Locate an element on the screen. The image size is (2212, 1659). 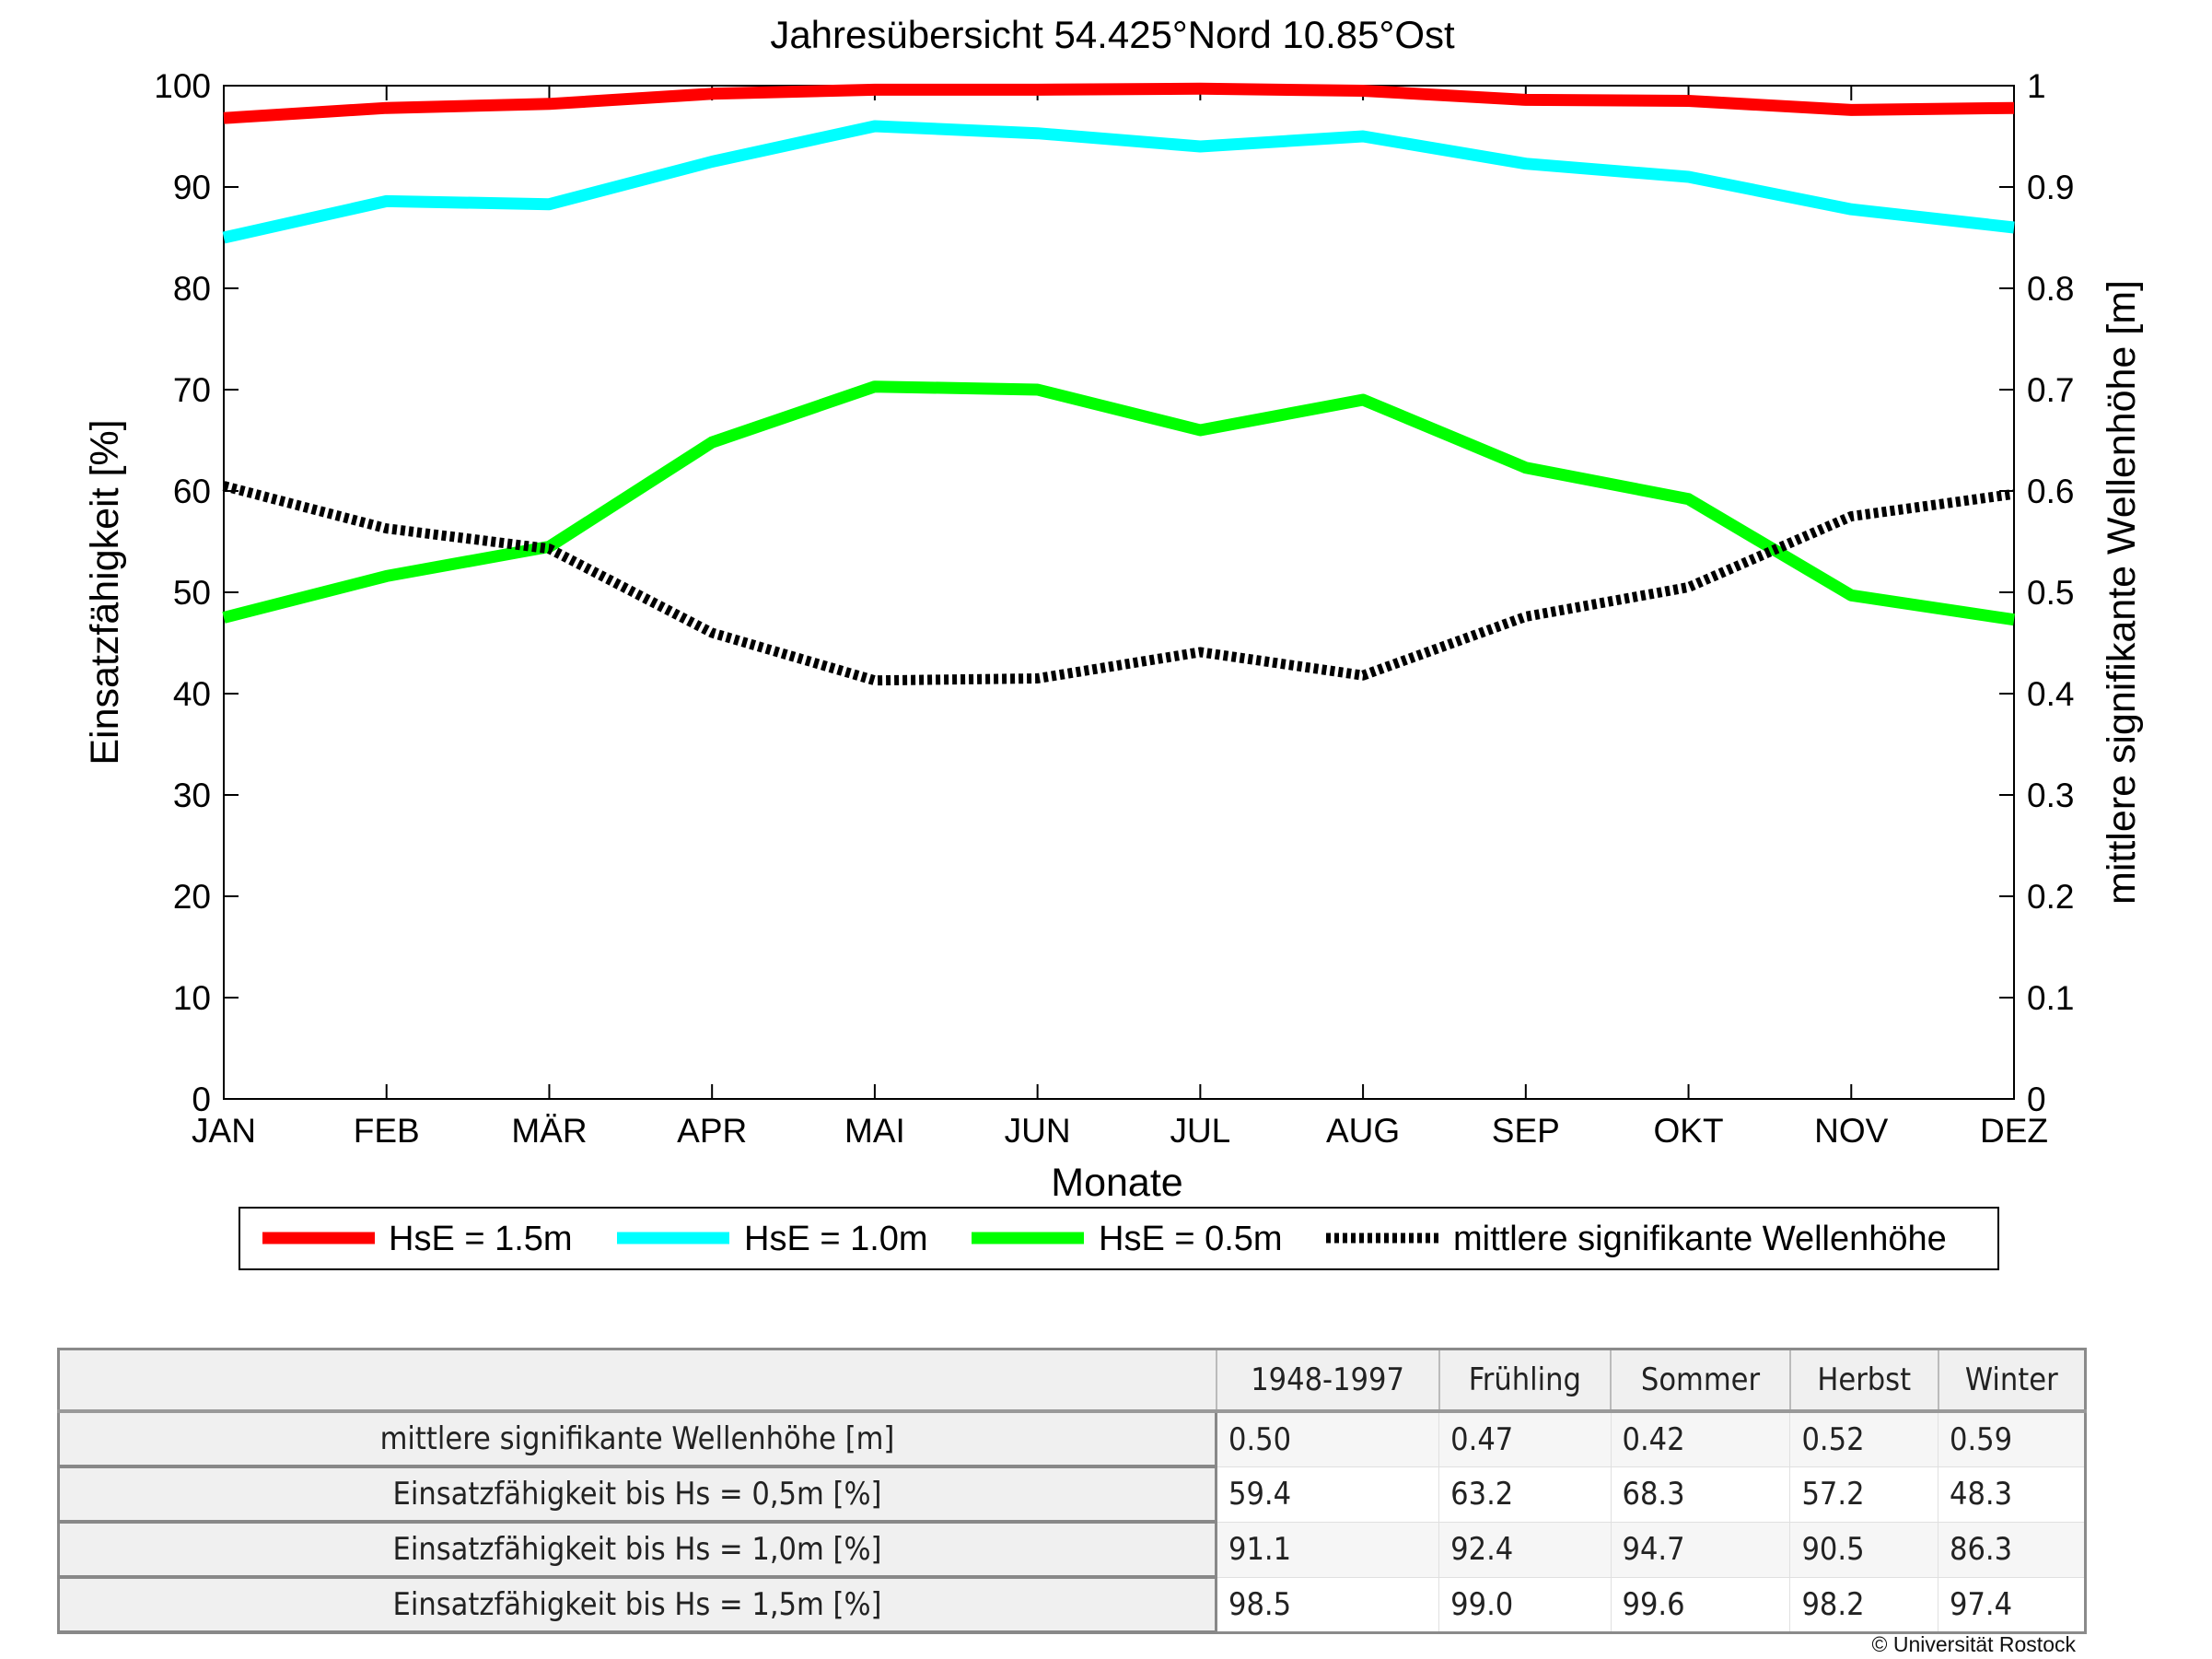
x-tick-label: SEP is located at coordinates (1526, 1131).